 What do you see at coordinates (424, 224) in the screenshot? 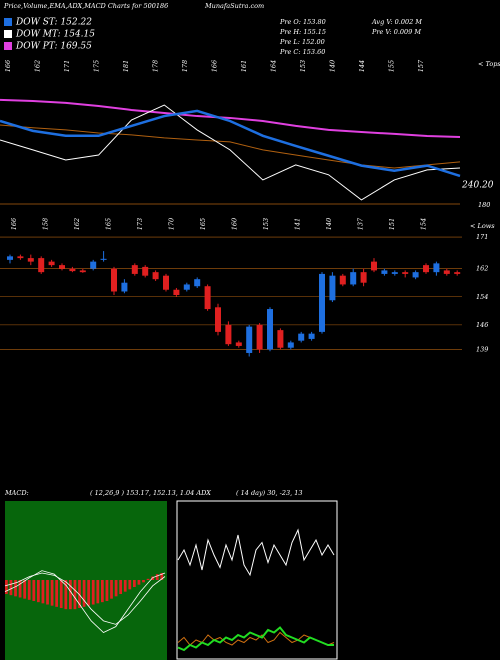
I see `low-label: 154` at bounding box center [424, 224].